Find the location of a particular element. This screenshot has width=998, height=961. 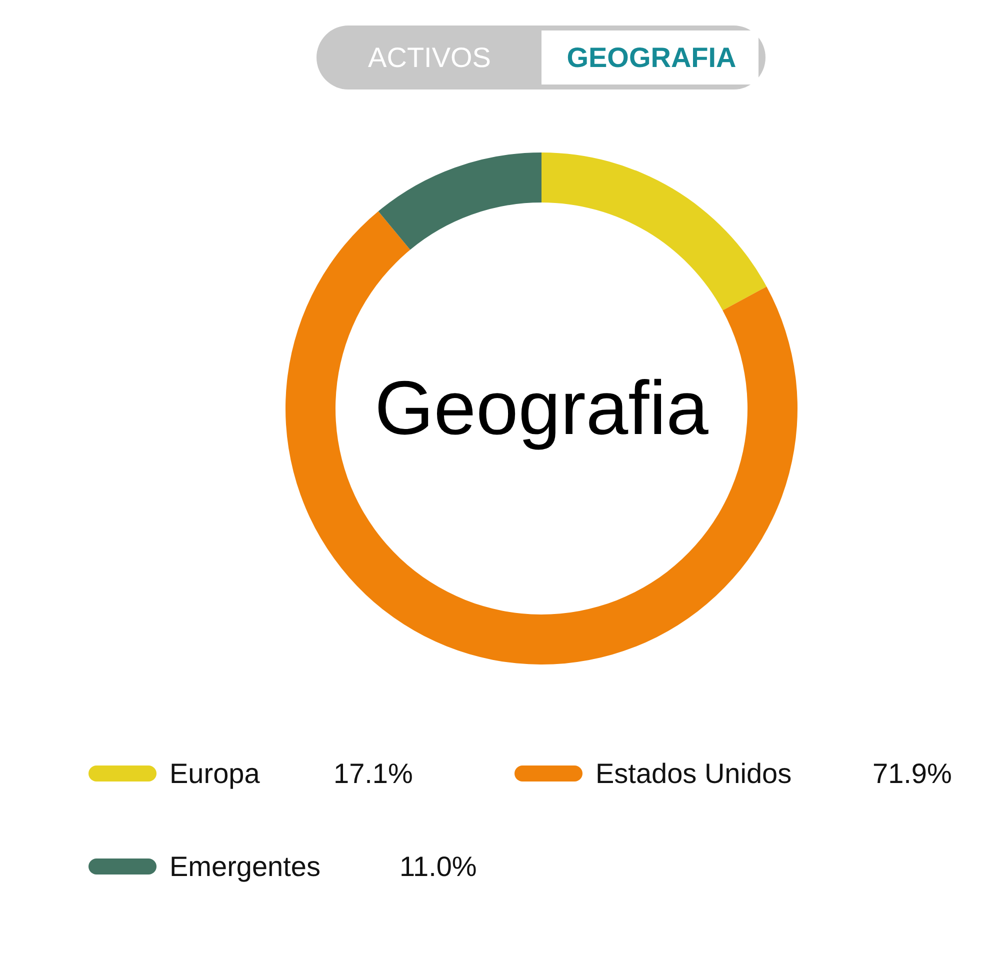

data-label: 17.1% is located at coordinates (373, 773).